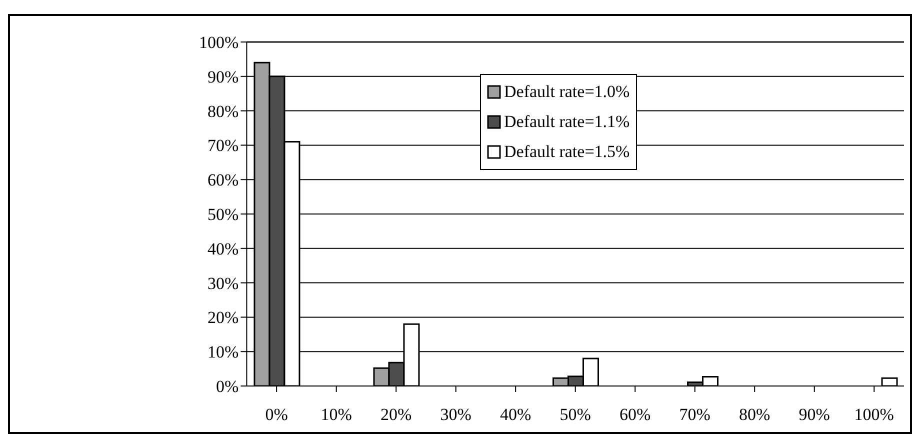 The image size is (914, 442). I want to click on y-tick-label: 40%, so click(223, 248).